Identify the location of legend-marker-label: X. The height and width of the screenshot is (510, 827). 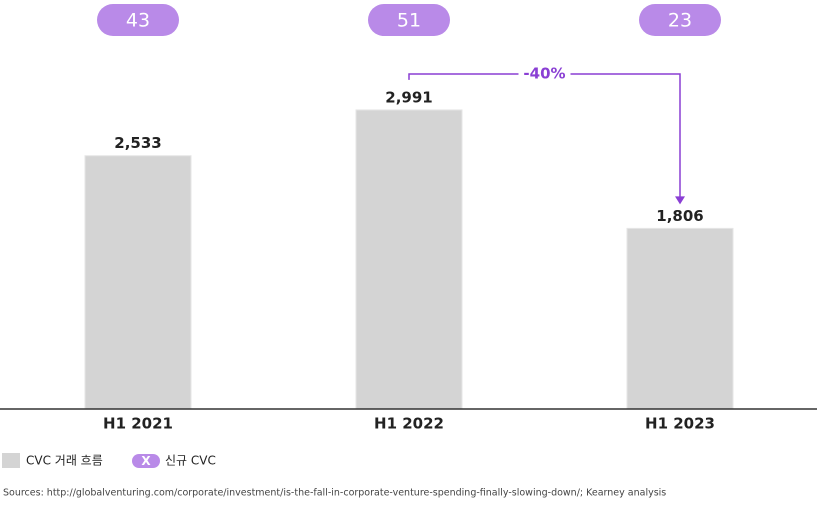
(146, 461).